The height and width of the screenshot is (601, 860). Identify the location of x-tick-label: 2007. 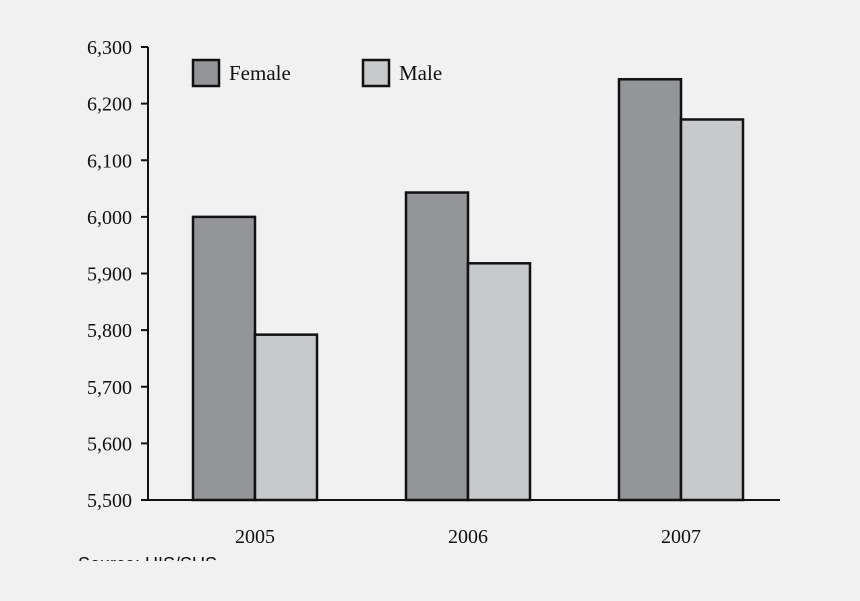
(681, 537).